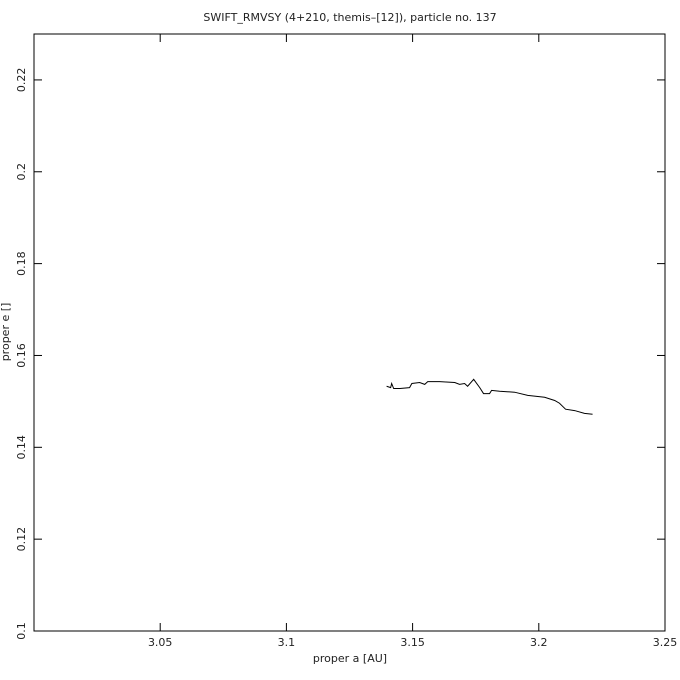 This screenshot has width=680, height=680. Describe the element at coordinates (160, 642) in the screenshot. I see `x-tick-label: 3.05` at that location.